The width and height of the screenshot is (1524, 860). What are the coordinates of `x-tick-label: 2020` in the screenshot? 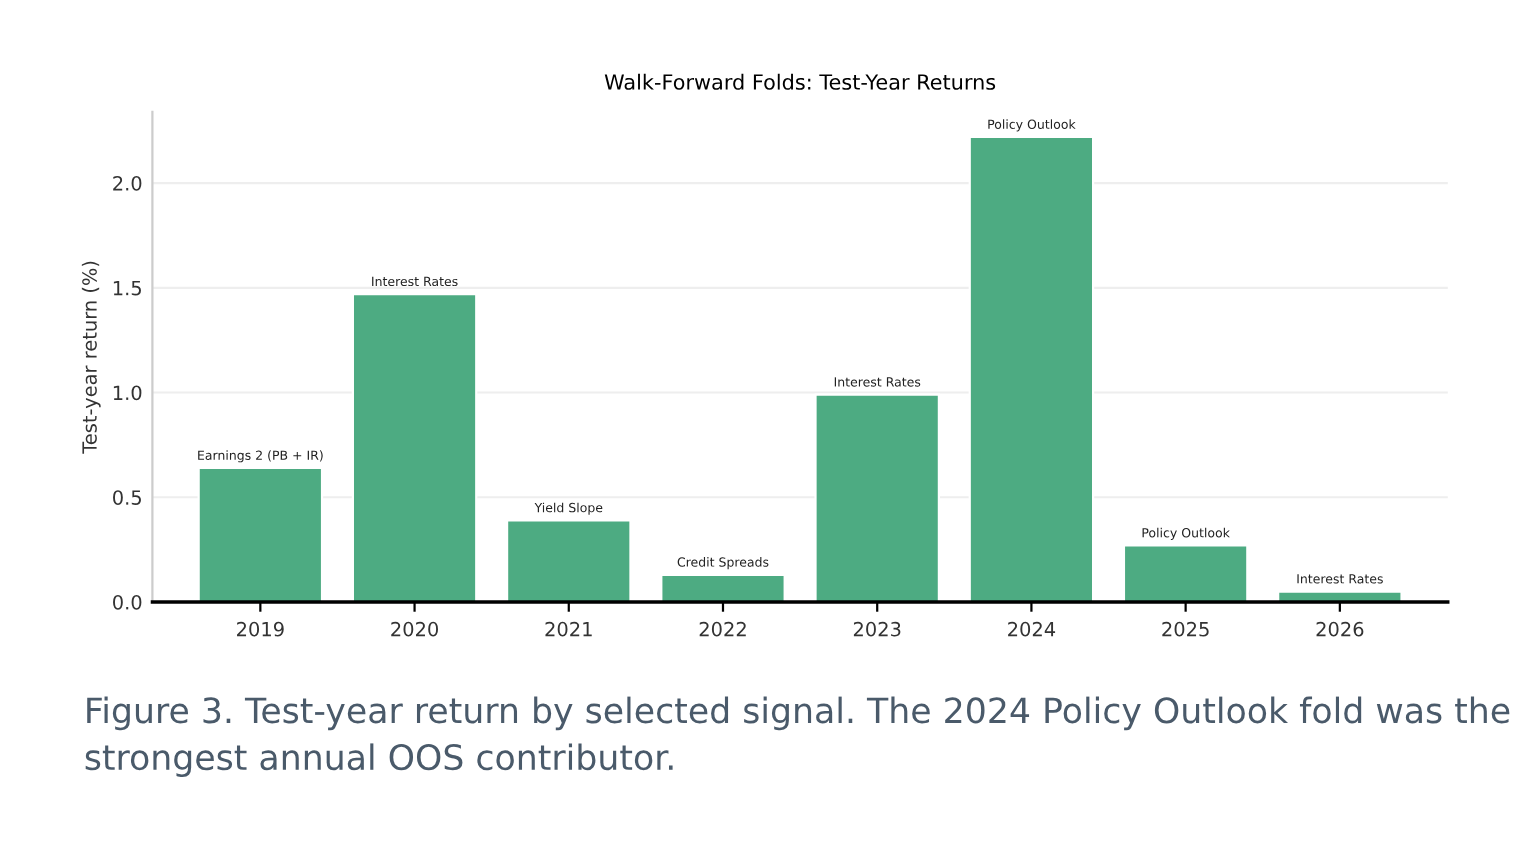 It's located at (415, 629).